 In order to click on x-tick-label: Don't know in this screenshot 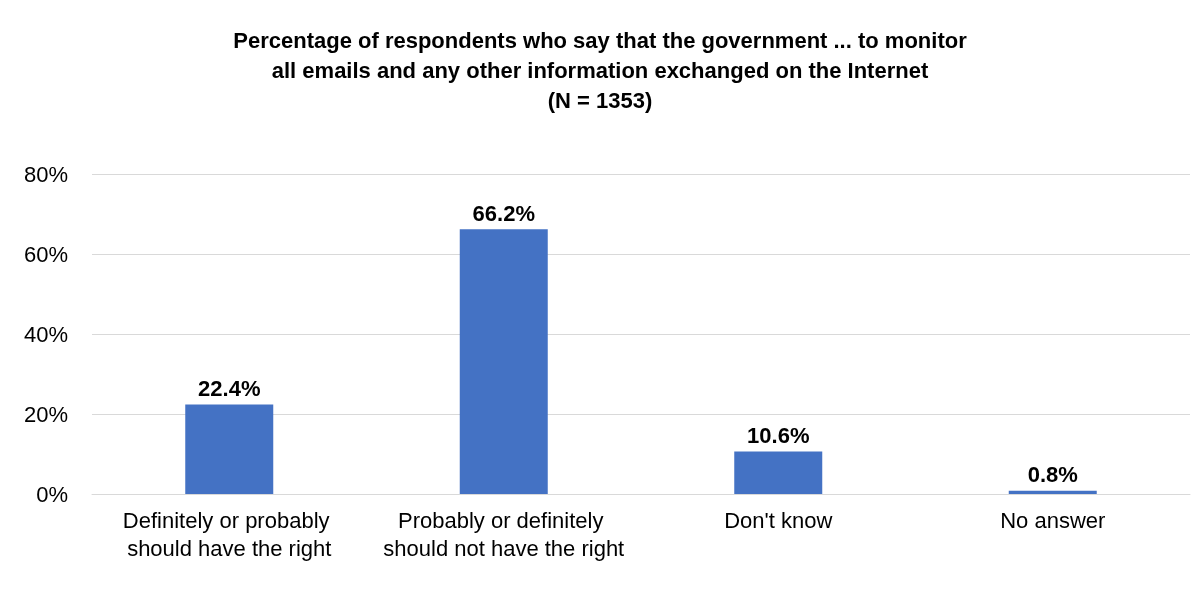, I will do `click(778, 520)`.